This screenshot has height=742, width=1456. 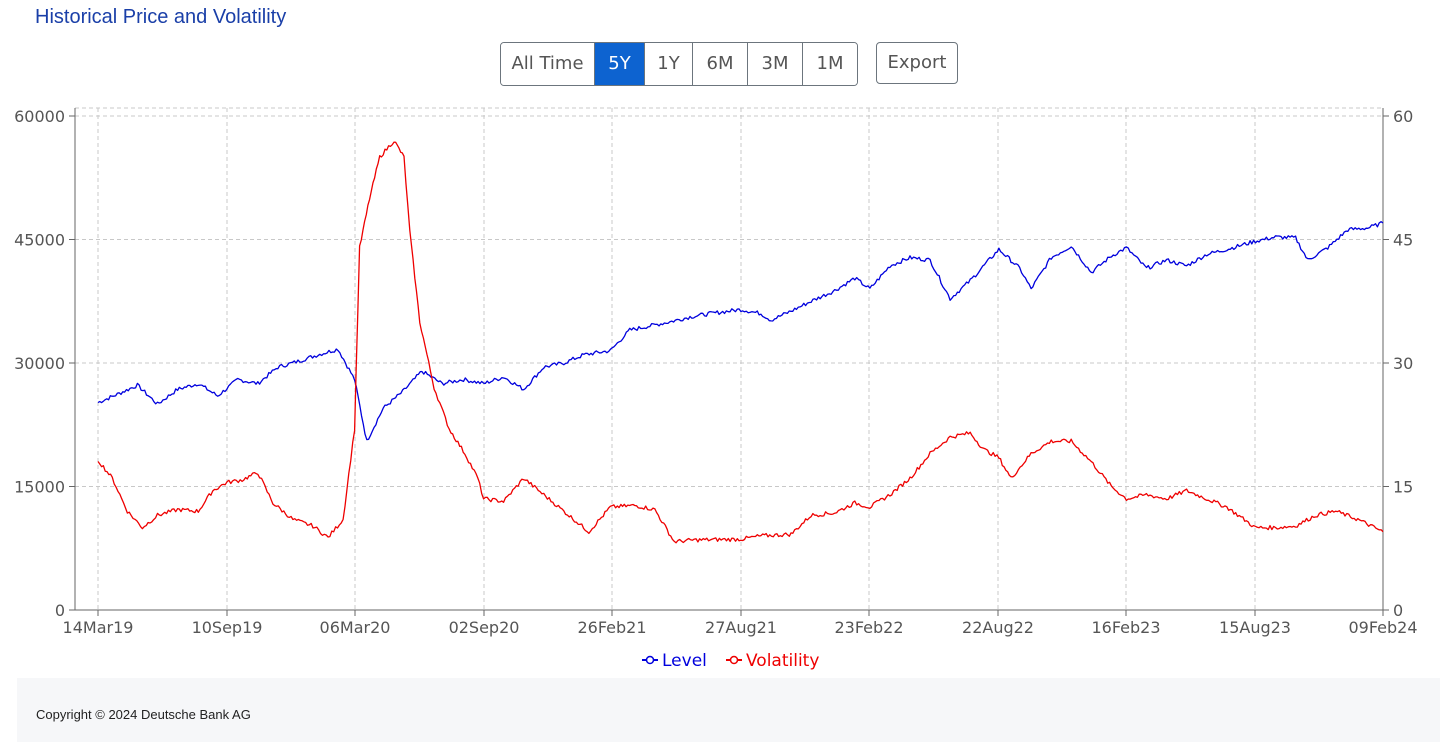 What do you see at coordinates (669, 64) in the screenshot?
I see `range-1y-button: 1Y` at bounding box center [669, 64].